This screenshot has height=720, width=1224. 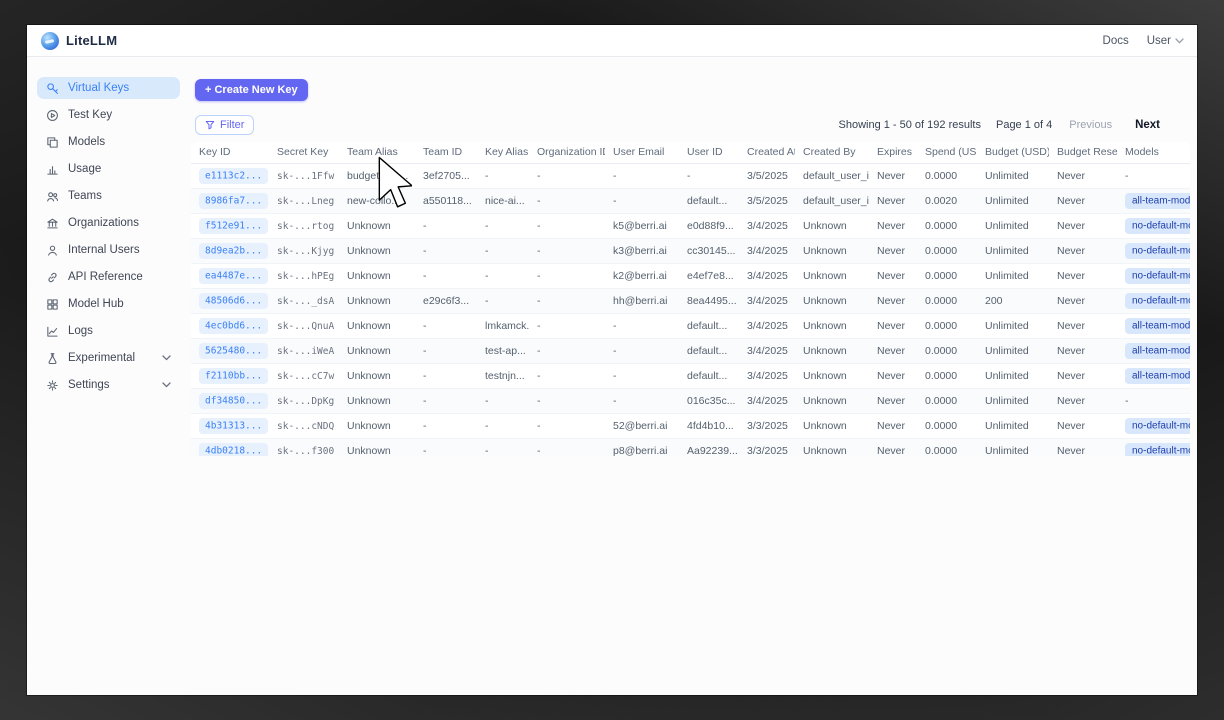 I want to click on column-header-expires: Expires, so click(x=893, y=153).